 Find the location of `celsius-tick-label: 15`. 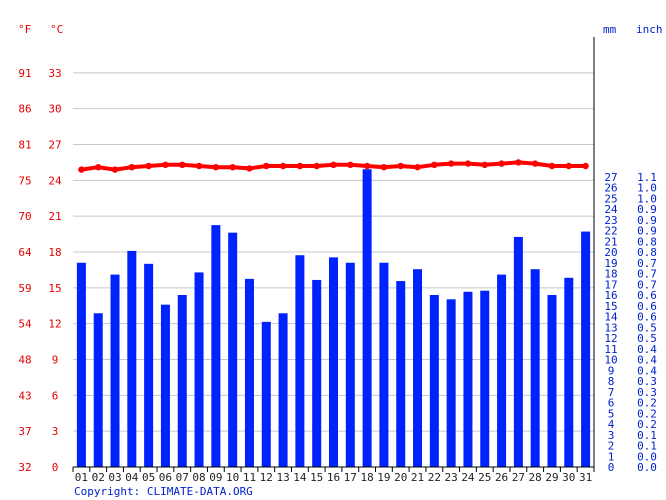

celsius-tick-label: 15 is located at coordinates (54, 288).